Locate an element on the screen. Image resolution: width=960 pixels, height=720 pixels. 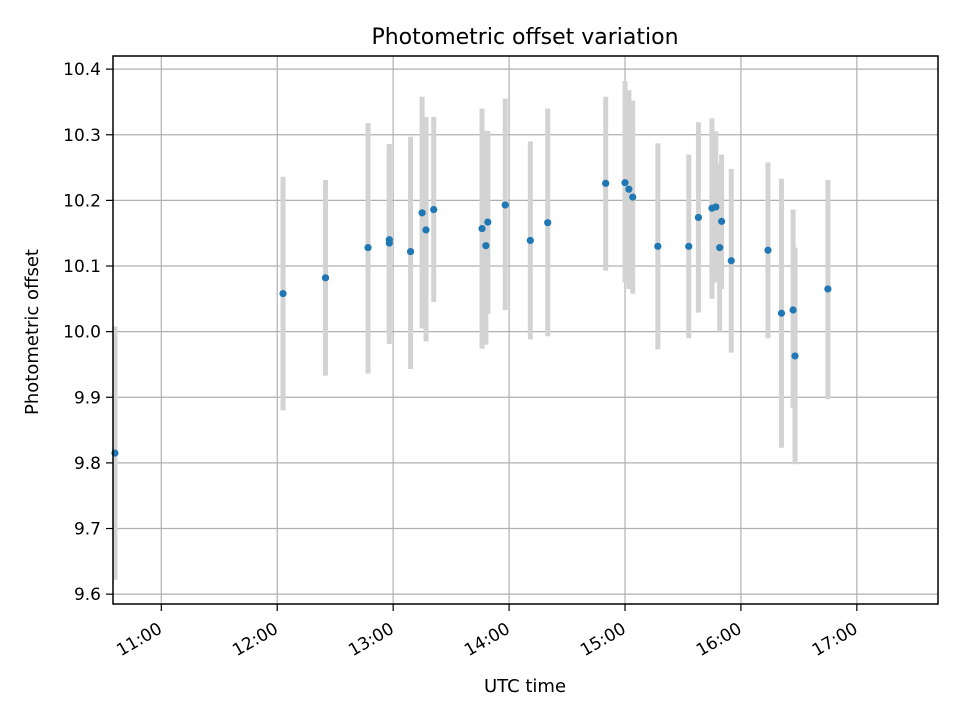
y-tick-label: 9.6 is located at coordinates (87, 595).